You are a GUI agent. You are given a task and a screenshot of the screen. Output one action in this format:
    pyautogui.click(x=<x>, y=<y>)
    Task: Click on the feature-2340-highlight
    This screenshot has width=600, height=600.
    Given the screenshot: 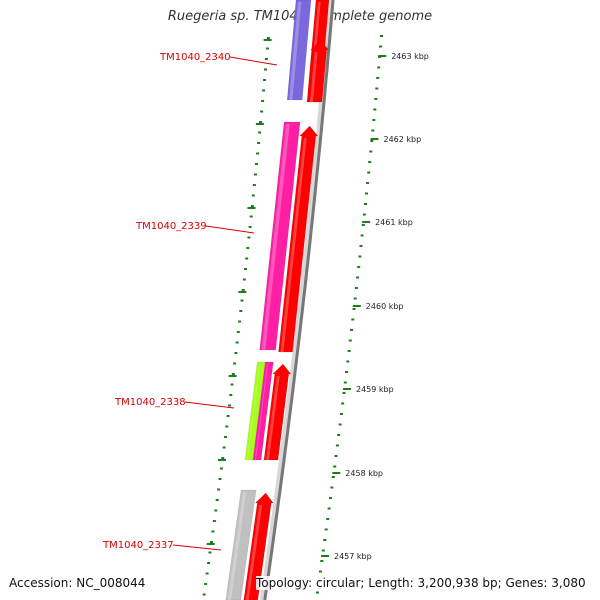 What is the action you would take?
    pyautogui.click(x=295, y=51)
    